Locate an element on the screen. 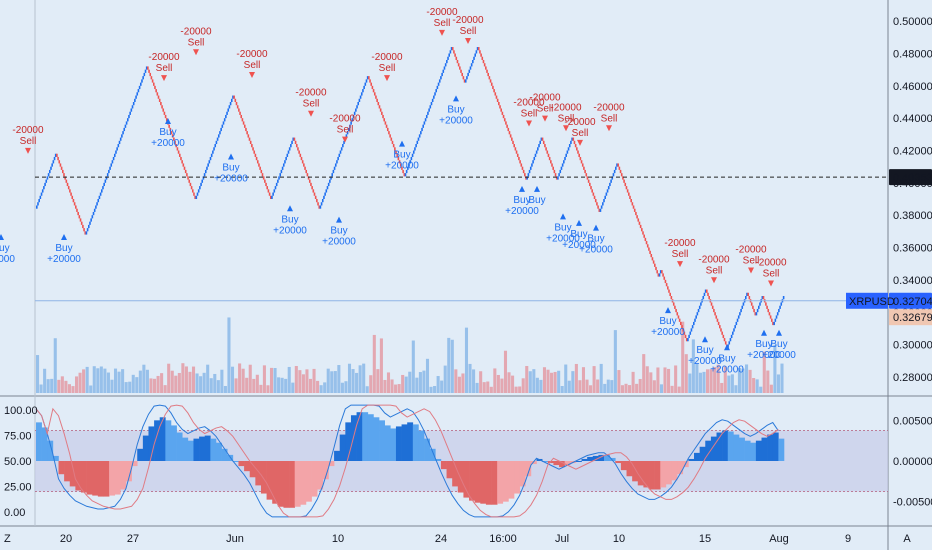 This screenshot has width=932, height=550. buy-signal-4: Buy+20000 is located at coordinates (168, 133).